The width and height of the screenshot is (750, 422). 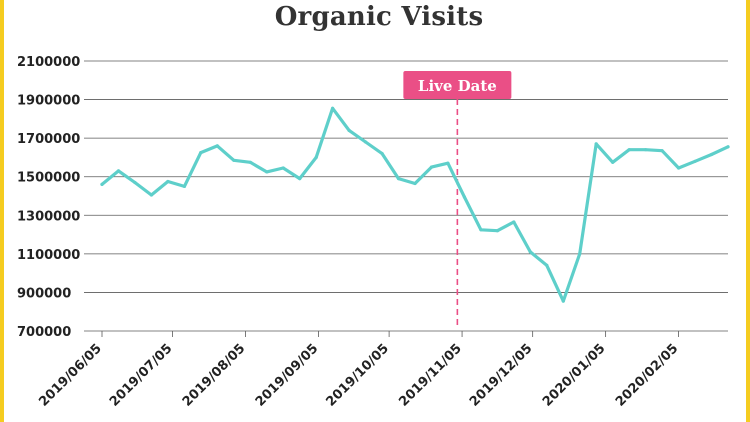 What do you see at coordinates (48, 255) in the screenshot?
I see `y-tick-label: 1100000` at bounding box center [48, 255].